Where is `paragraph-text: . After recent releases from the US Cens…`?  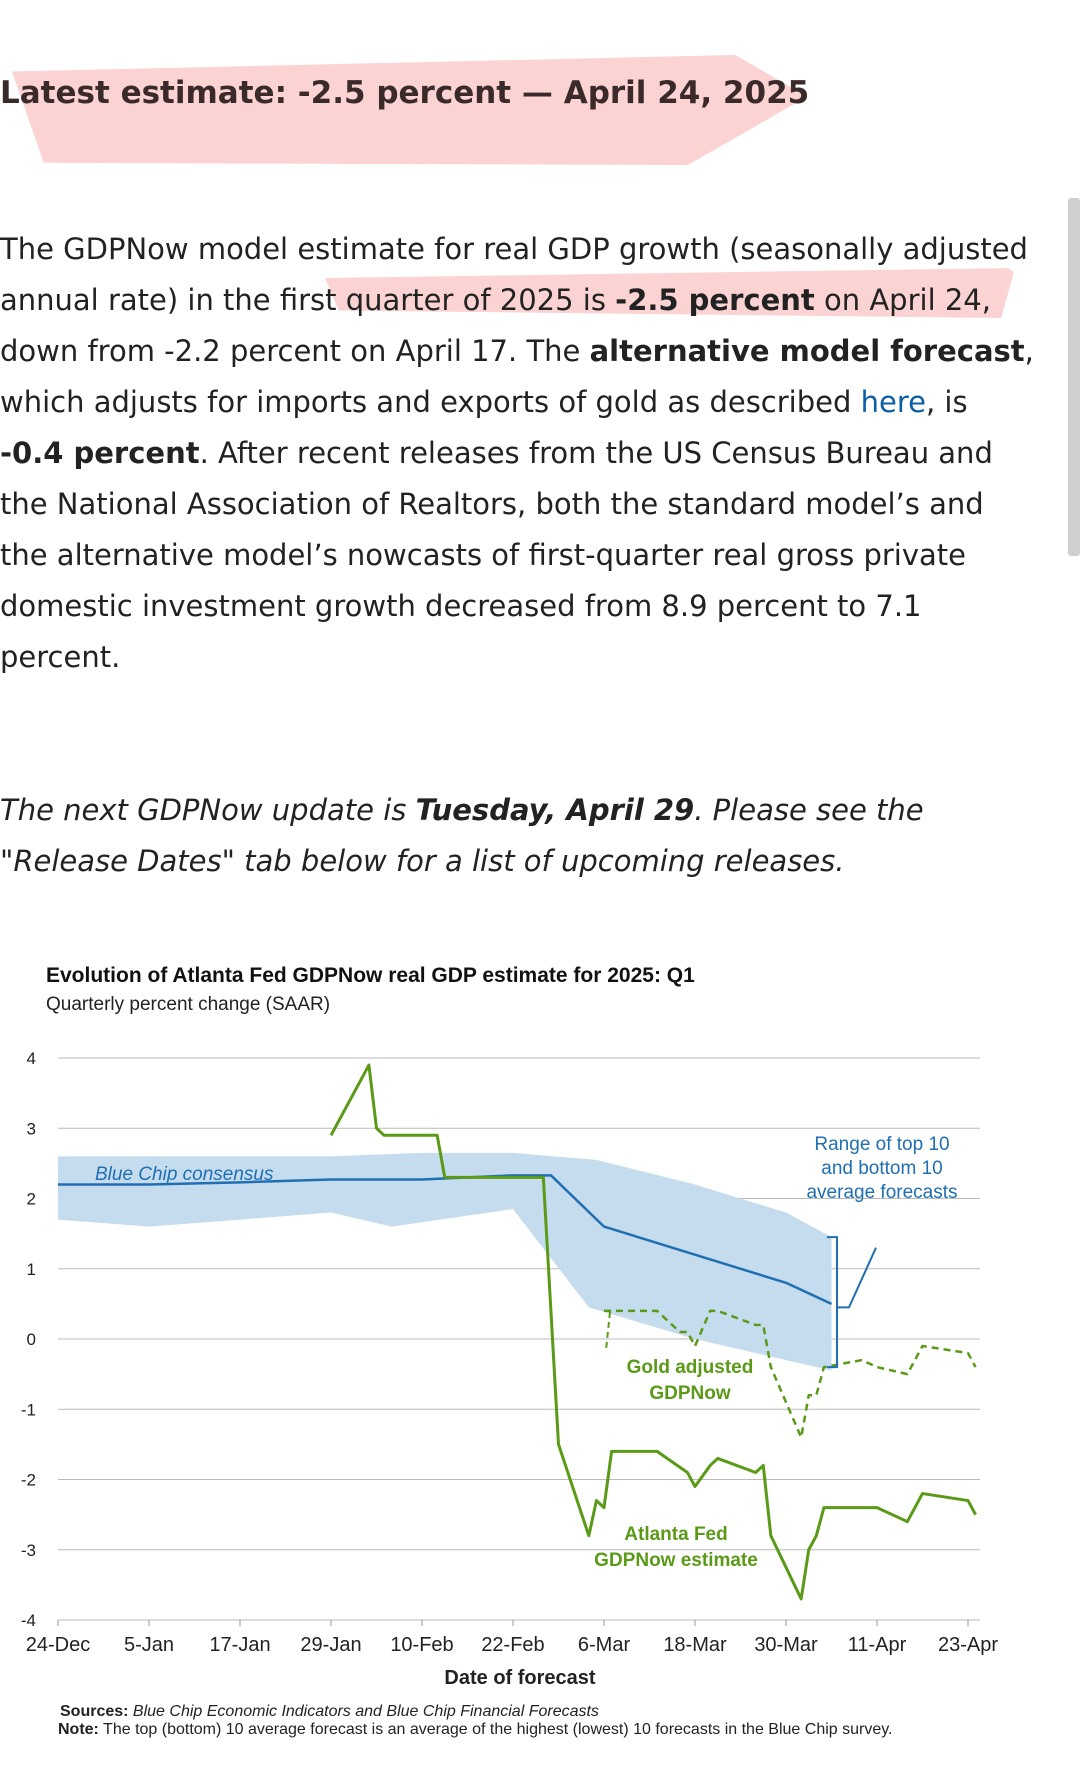
paragraph-text: . After recent releases from the US Cens… is located at coordinates (496, 555).